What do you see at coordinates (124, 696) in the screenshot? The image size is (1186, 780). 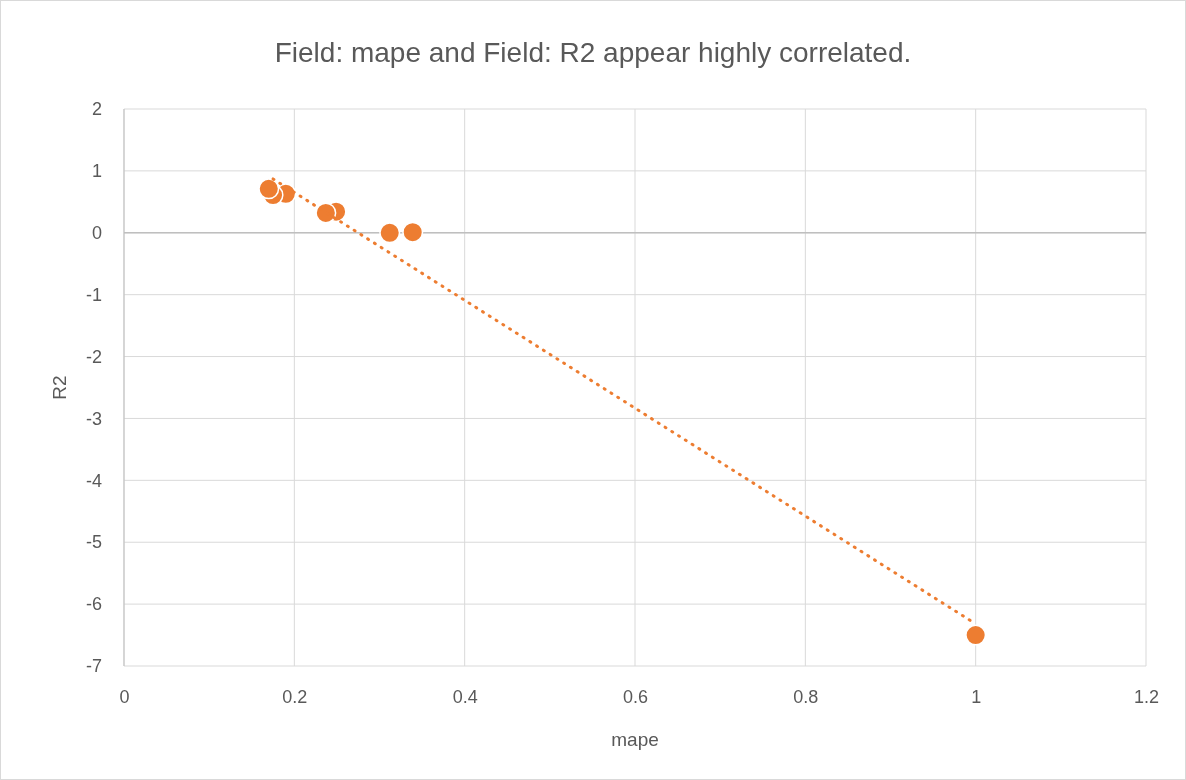 I see `x-tick-label: 0` at bounding box center [124, 696].